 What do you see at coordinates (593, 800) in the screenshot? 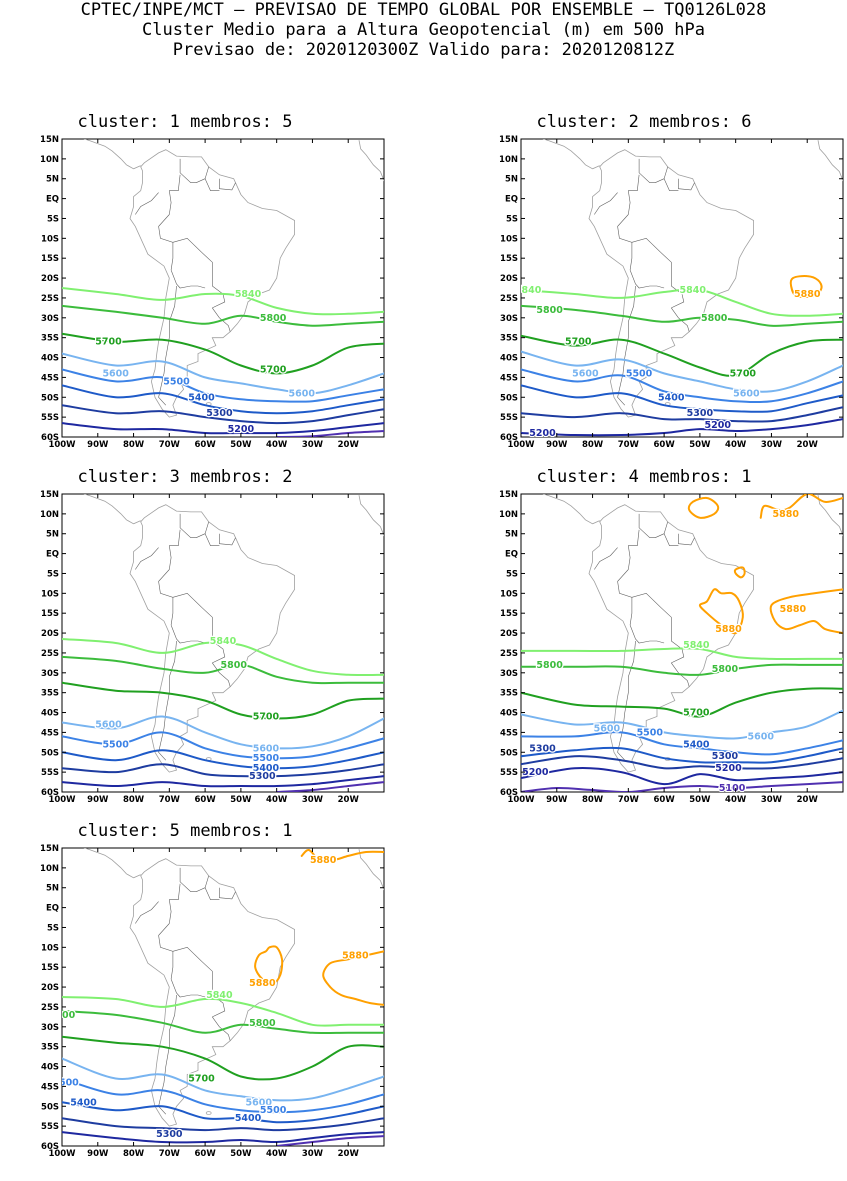
I see `lon-label: 80W` at bounding box center [593, 800].